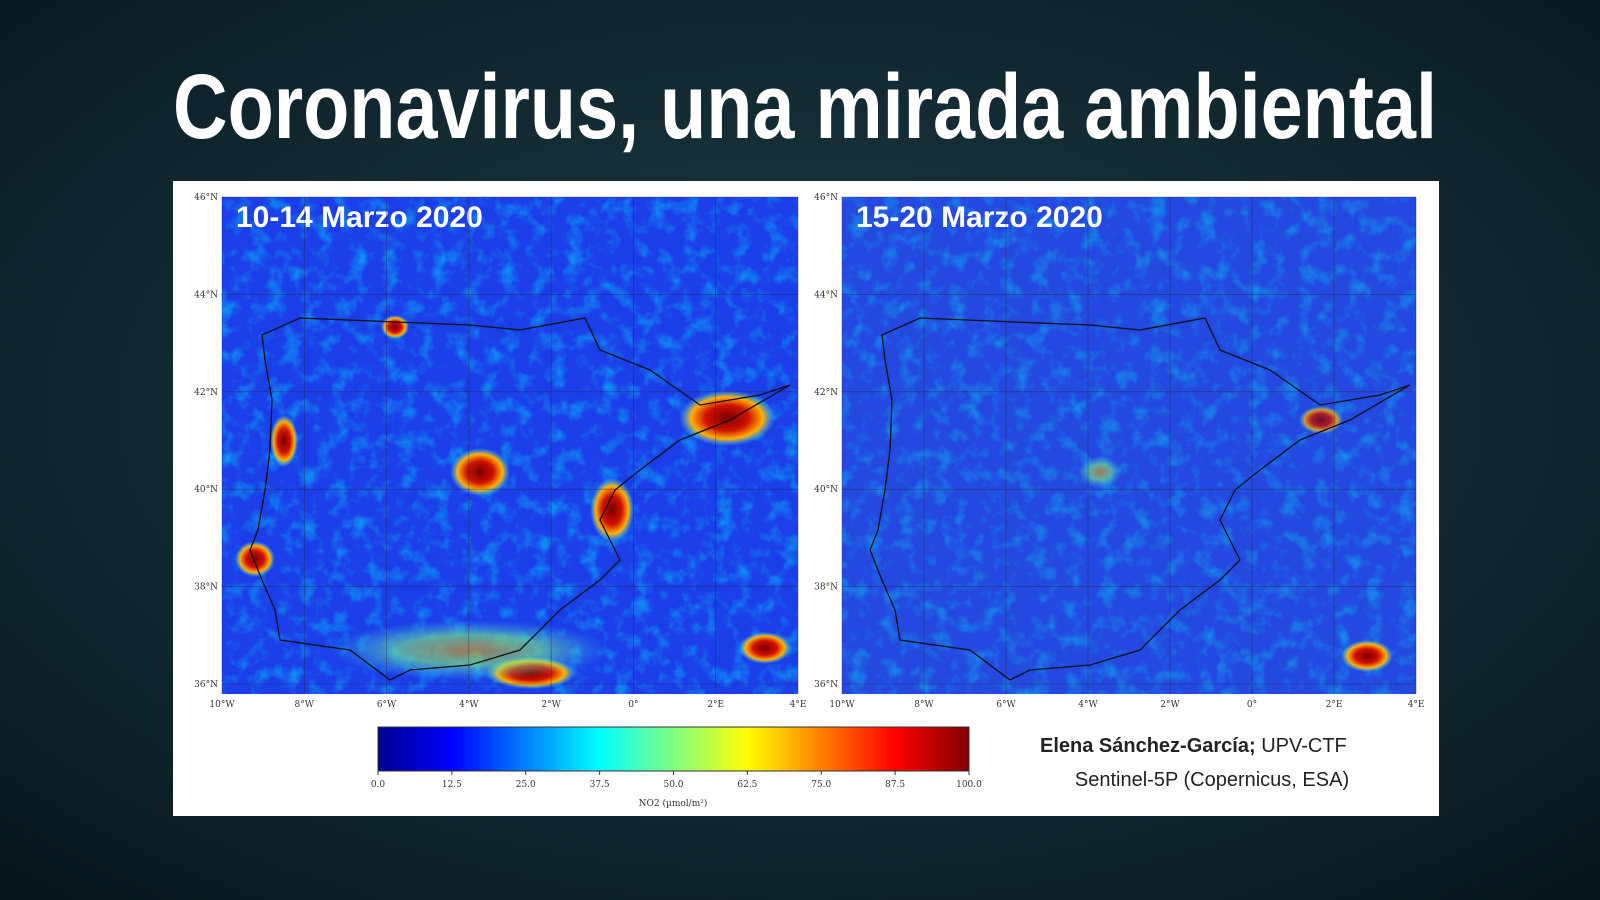  Describe the element at coordinates (673, 749) in the screenshot. I see `colorbar` at that location.